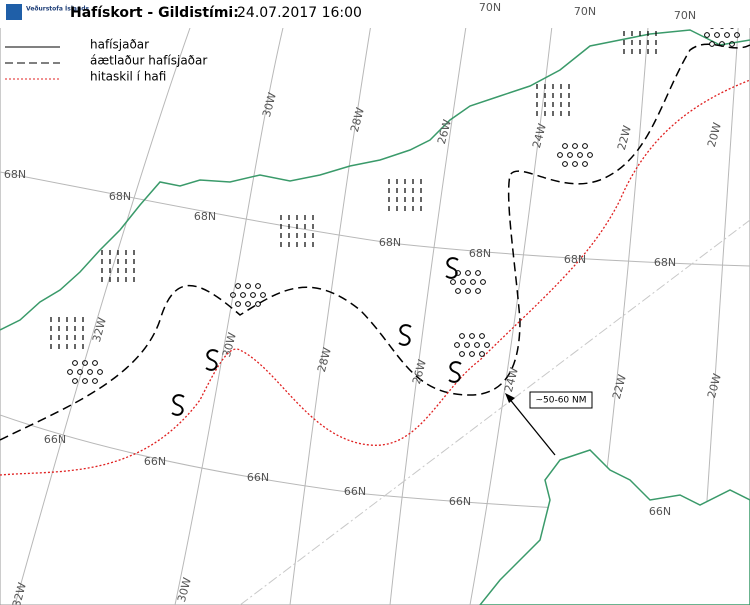 Image resolution: width=750 pixels, height=605 pixels. What do you see at coordinates (148, 61) in the screenshot?
I see `legend-label: áætlaður hafísjaðar` at bounding box center [148, 61].